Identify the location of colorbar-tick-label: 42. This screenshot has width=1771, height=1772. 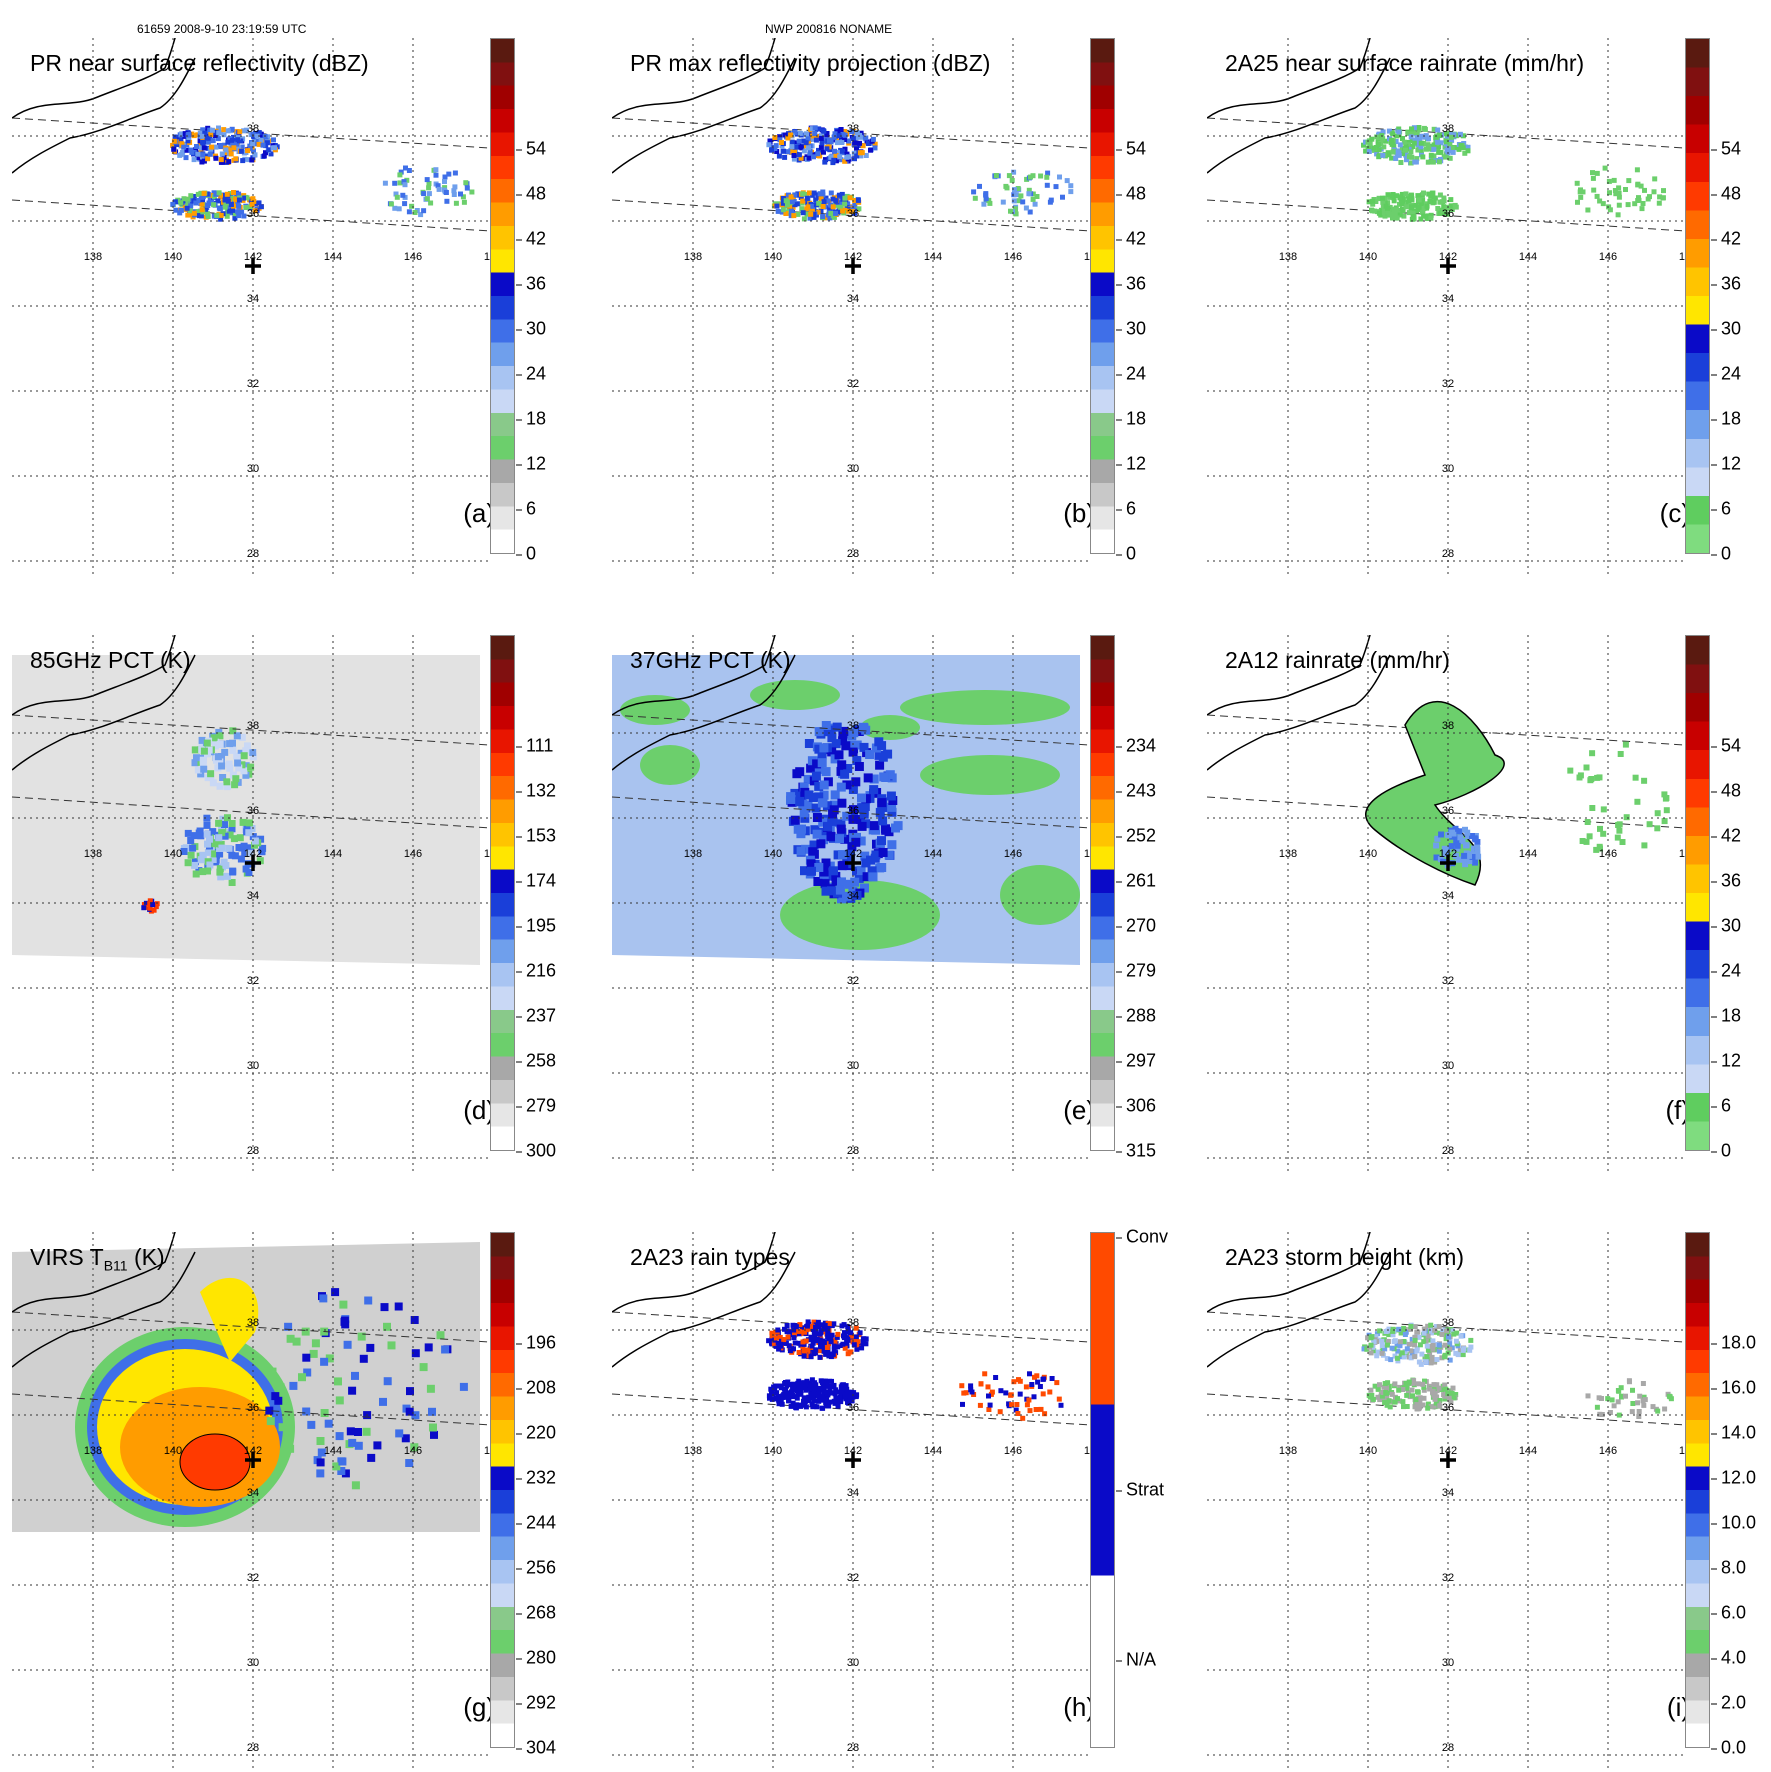
(1131, 238).